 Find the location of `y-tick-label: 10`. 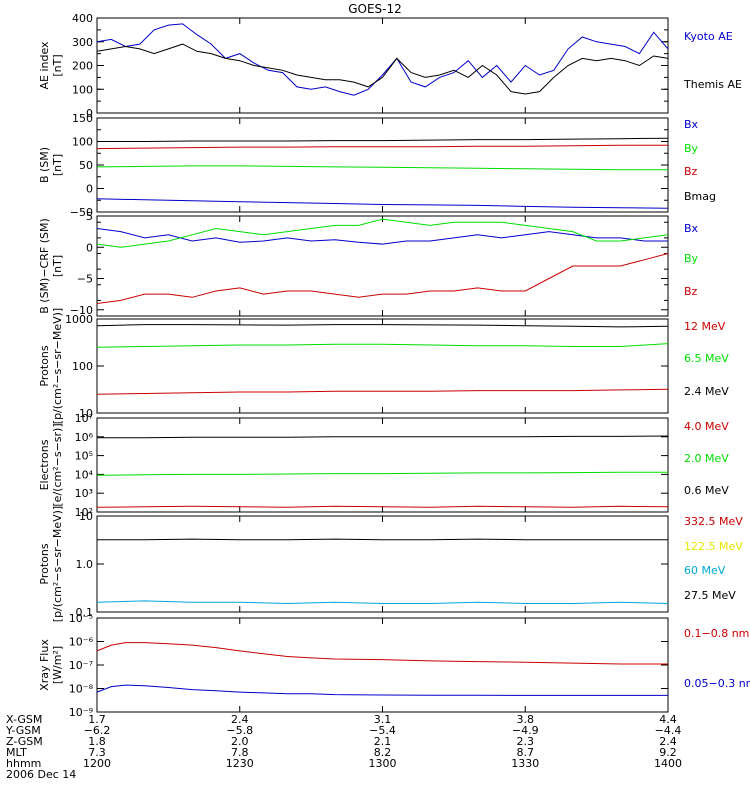

y-tick-label: 10 is located at coordinates (86, 516).